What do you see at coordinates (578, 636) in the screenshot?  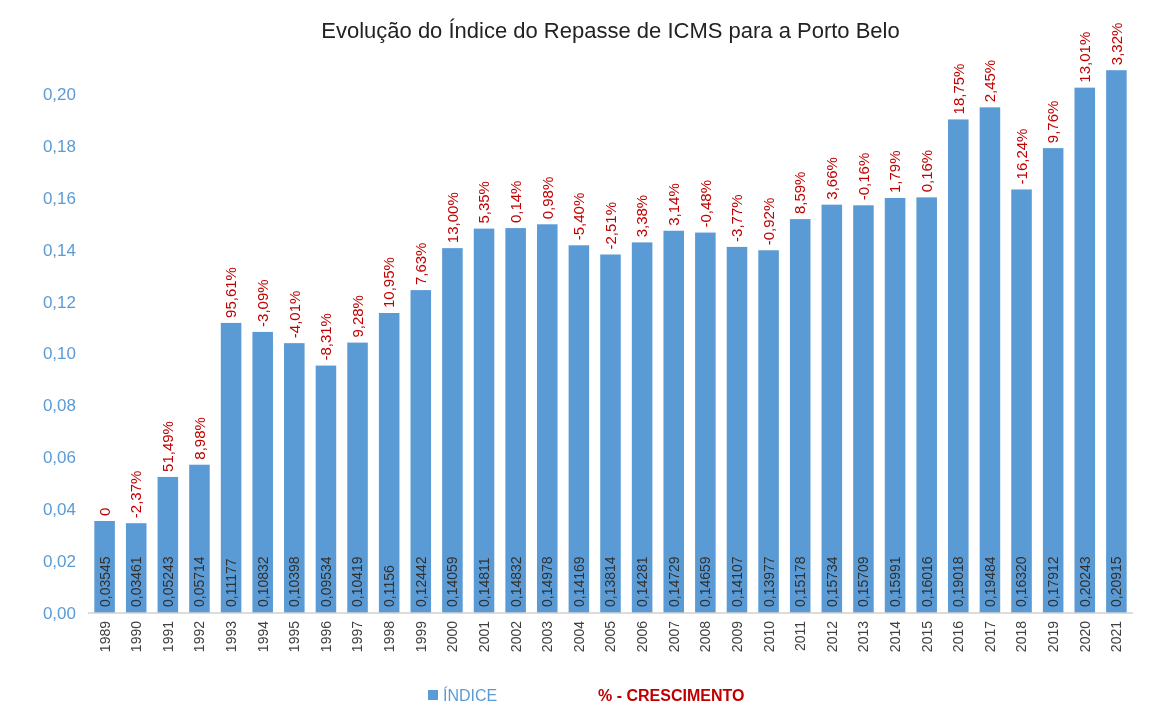 I see `x-tick-label: 2004` at bounding box center [578, 636].